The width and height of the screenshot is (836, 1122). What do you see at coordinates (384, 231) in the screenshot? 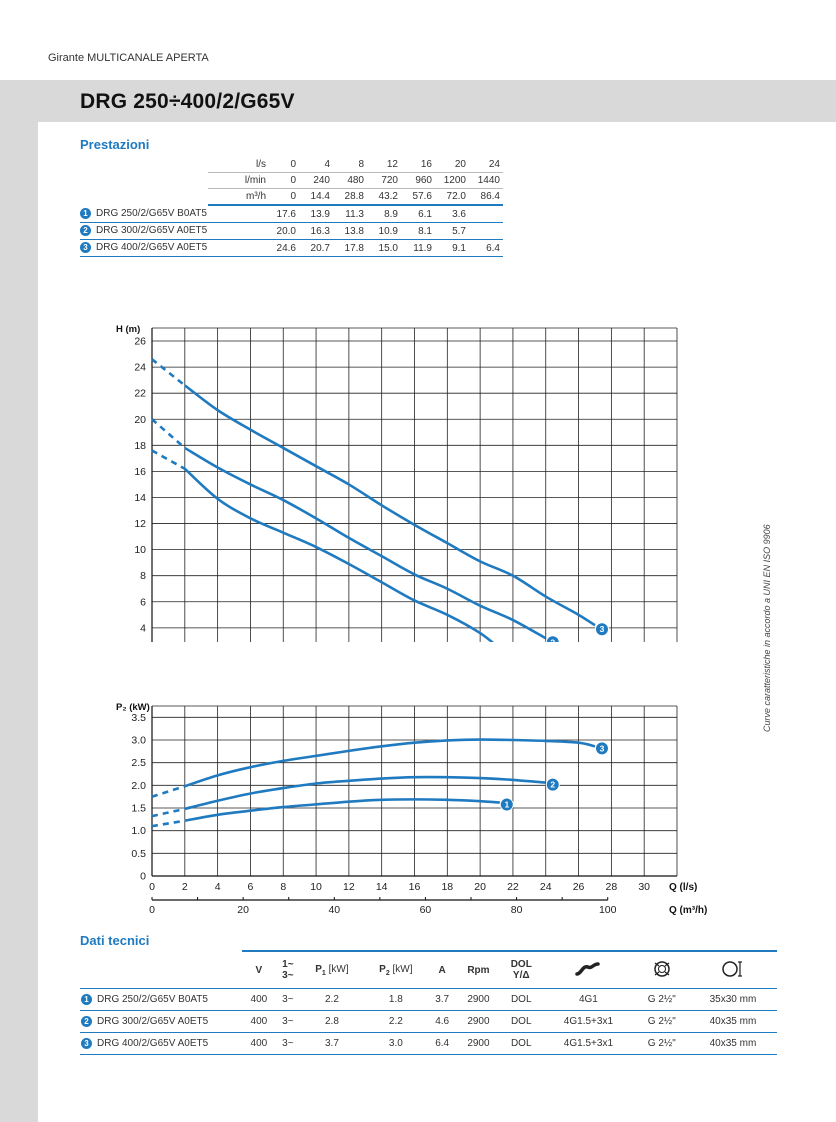
I see `head-value: 10.9` at bounding box center [384, 231].